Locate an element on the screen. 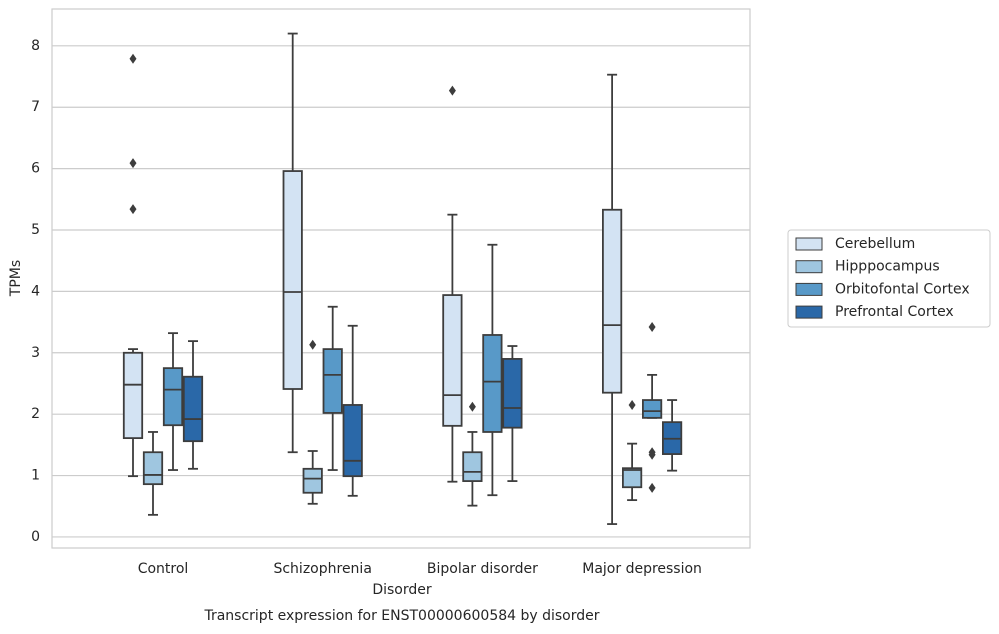 Image resolution: width=999 pixels, height=634 pixels. y-tick-label: 2 is located at coordinates (35, 414).